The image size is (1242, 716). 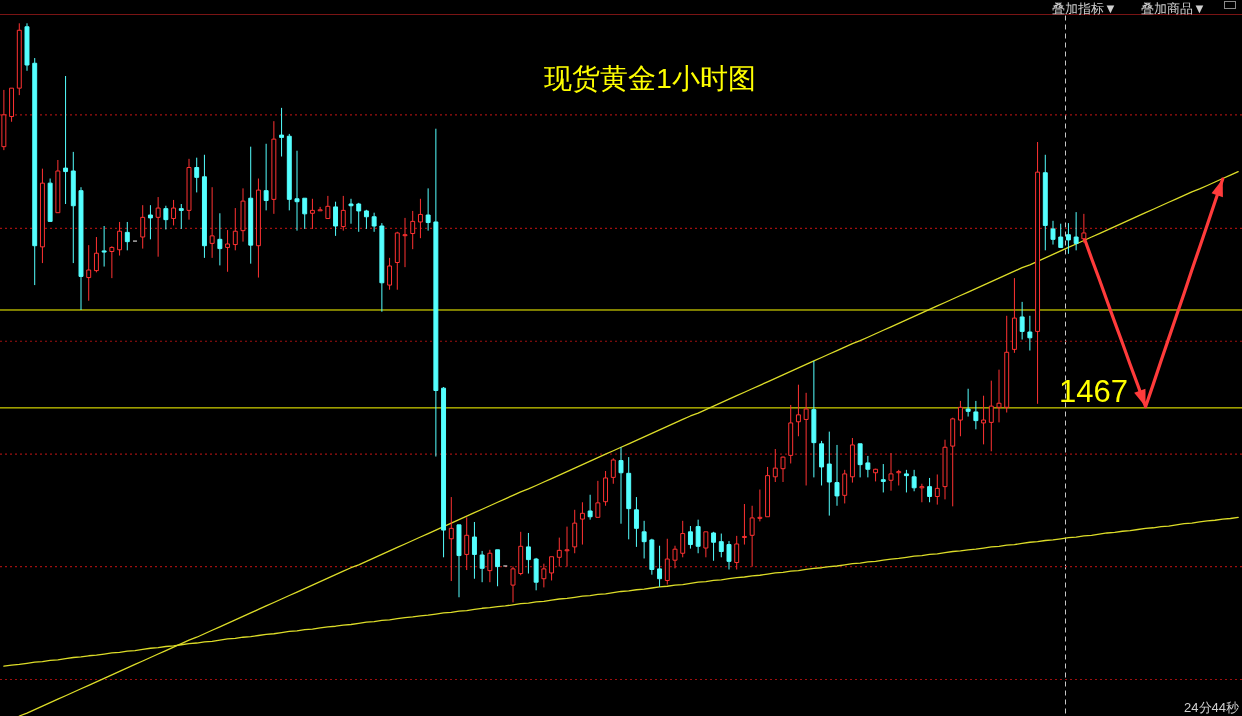 I want to click on text: 现货黄金1小时图, so click(x=650, y=78).